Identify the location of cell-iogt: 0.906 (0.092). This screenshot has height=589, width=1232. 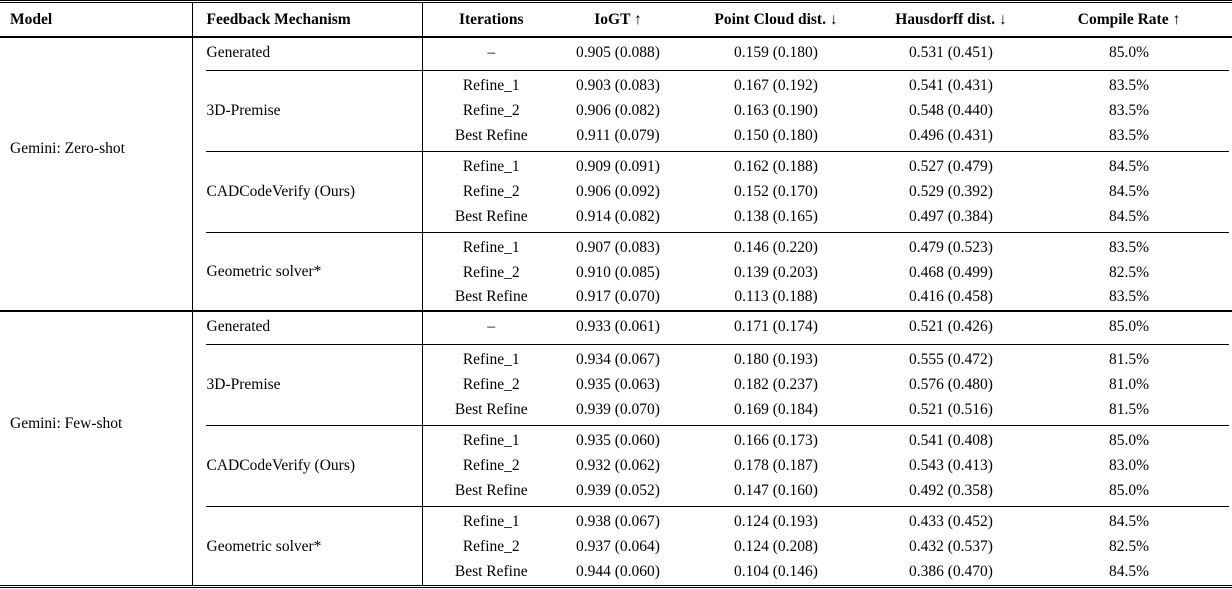
(618, 191).